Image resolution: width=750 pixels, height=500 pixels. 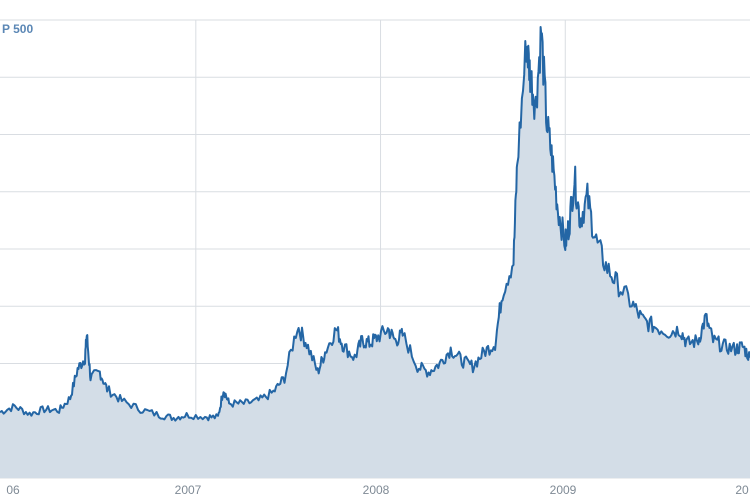 I want to click on x-axis-ticks: 06 2007 2008 2009 20, so click(x=377, y=490).